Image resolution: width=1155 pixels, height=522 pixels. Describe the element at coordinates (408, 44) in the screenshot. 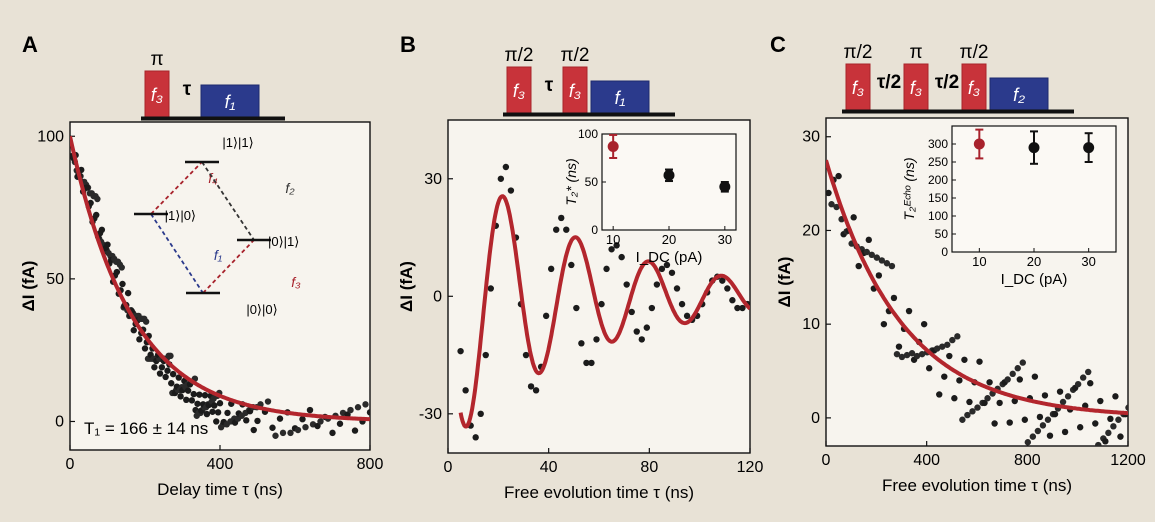

I see `panel-letter: B` at that location.